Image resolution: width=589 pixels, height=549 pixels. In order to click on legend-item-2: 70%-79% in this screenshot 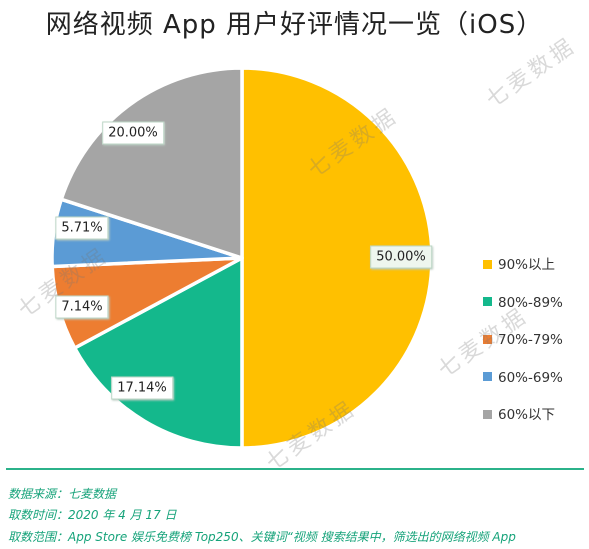, I will do `click(523, 340)`.